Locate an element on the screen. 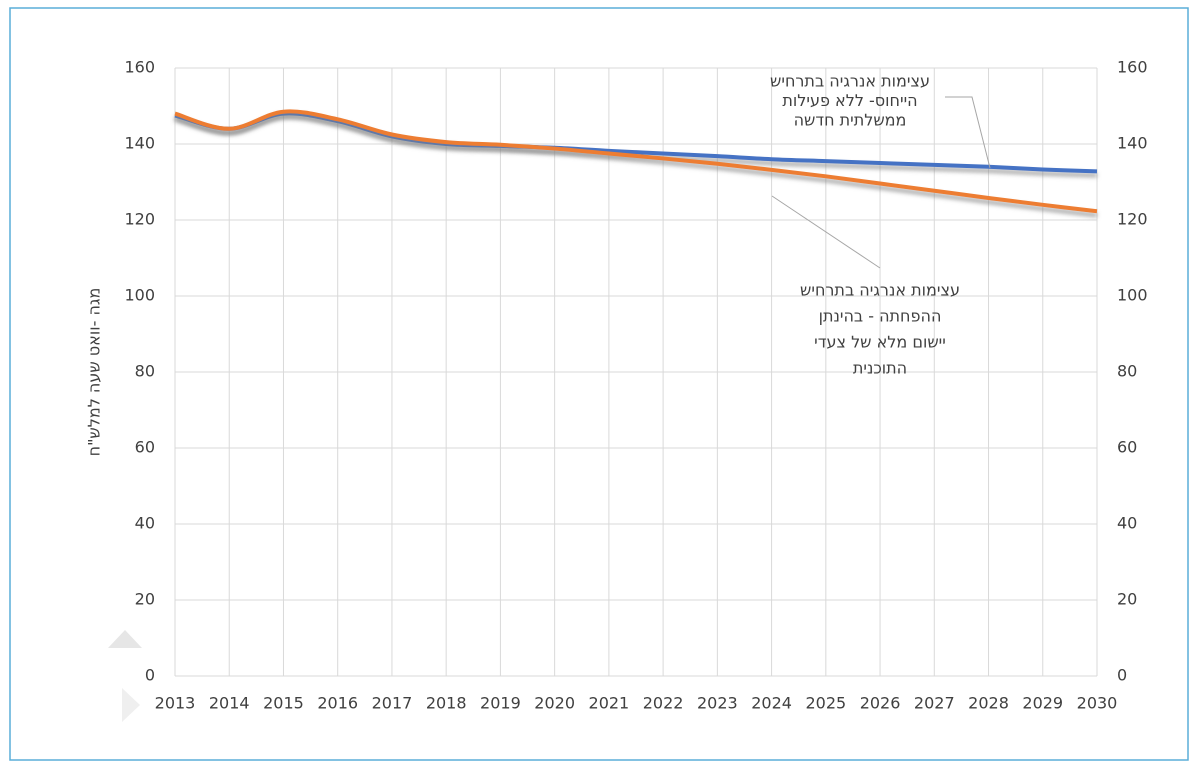 This screenshot has height=769, width=1196. annotation-line: הייחוס- ללא פעילות is located at coordinates (849, 100).